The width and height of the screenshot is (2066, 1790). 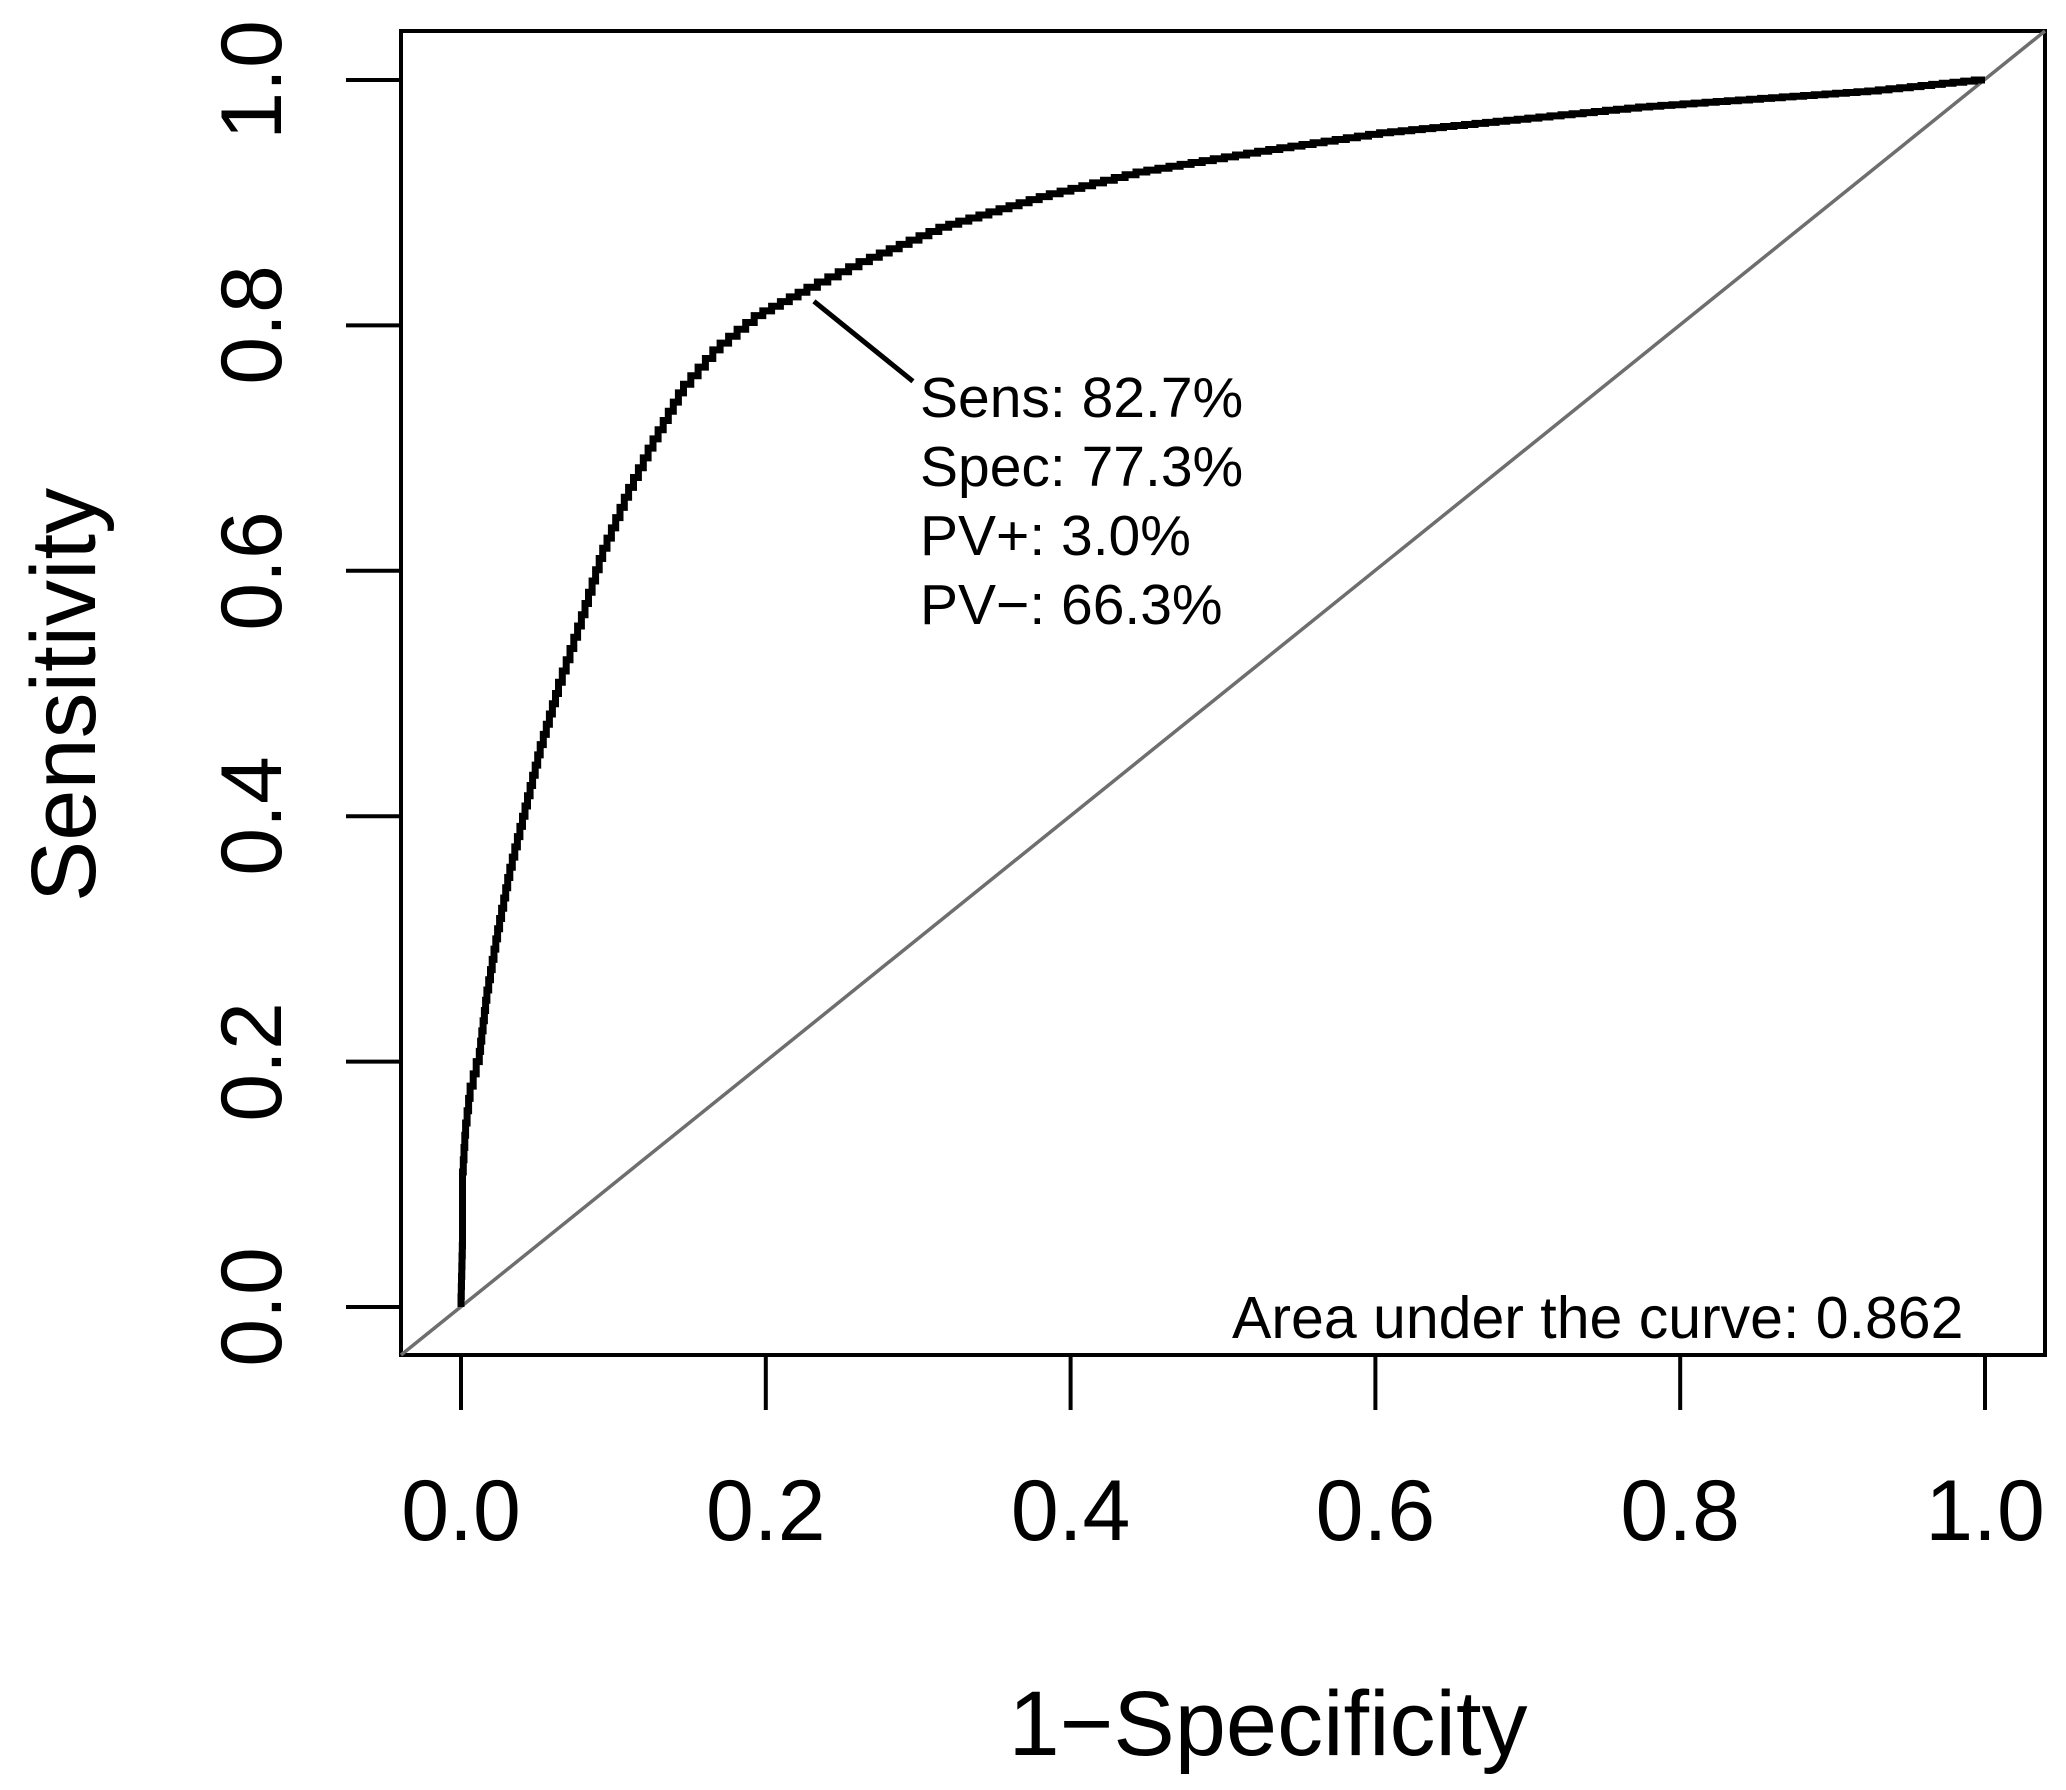 I want to click on x-tick-label: 1.0, so click(x=1985, y=1511).